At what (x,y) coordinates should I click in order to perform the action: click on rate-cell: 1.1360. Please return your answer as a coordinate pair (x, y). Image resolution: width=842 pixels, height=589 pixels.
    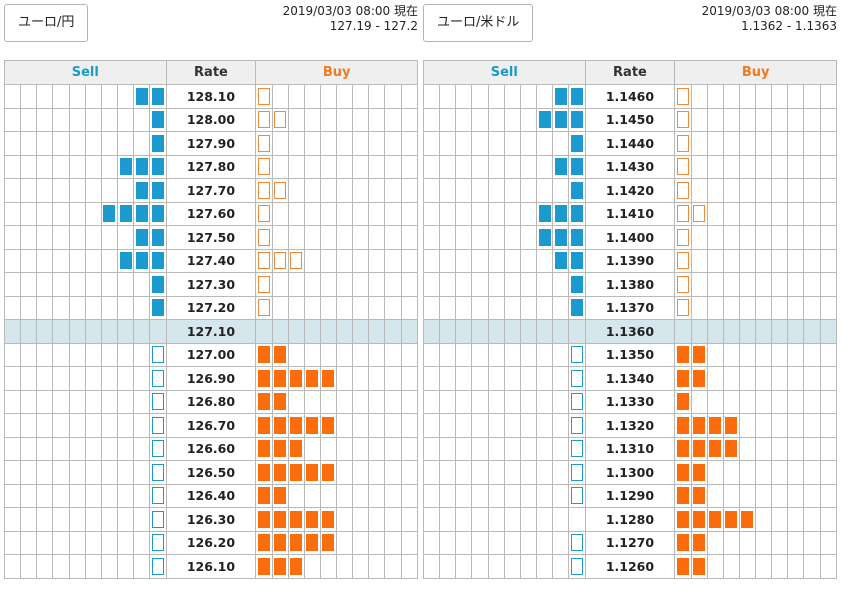
    Looking at the image, I should click on (630, 331).